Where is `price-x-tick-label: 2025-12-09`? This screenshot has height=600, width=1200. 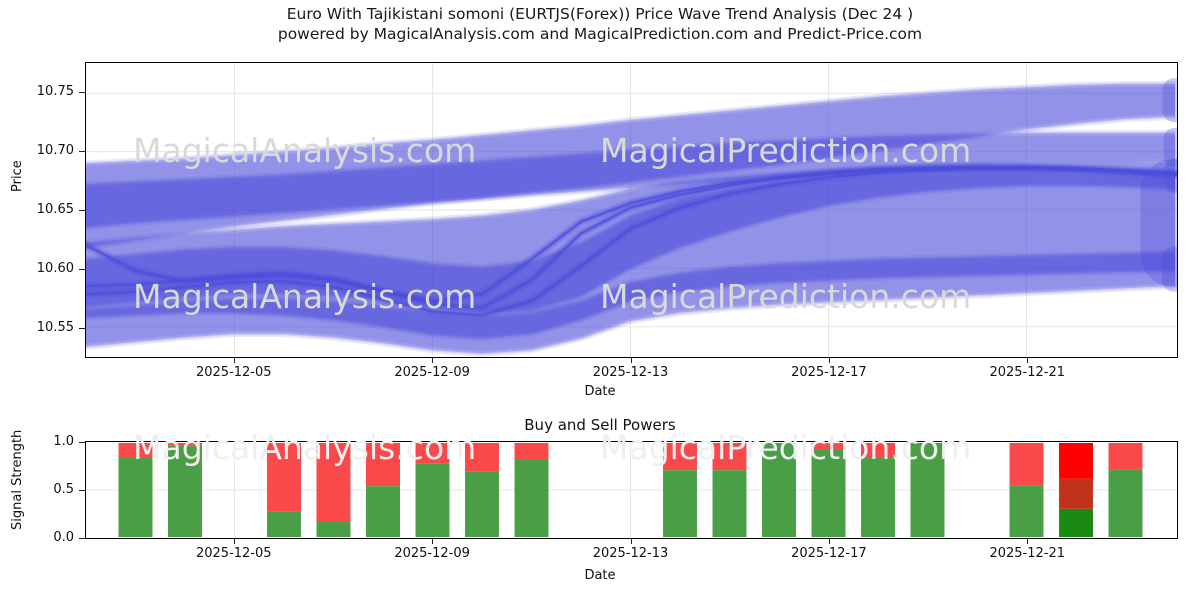
price-x-tick-label: 2025-12-09 is located at coordinates (432, 372).